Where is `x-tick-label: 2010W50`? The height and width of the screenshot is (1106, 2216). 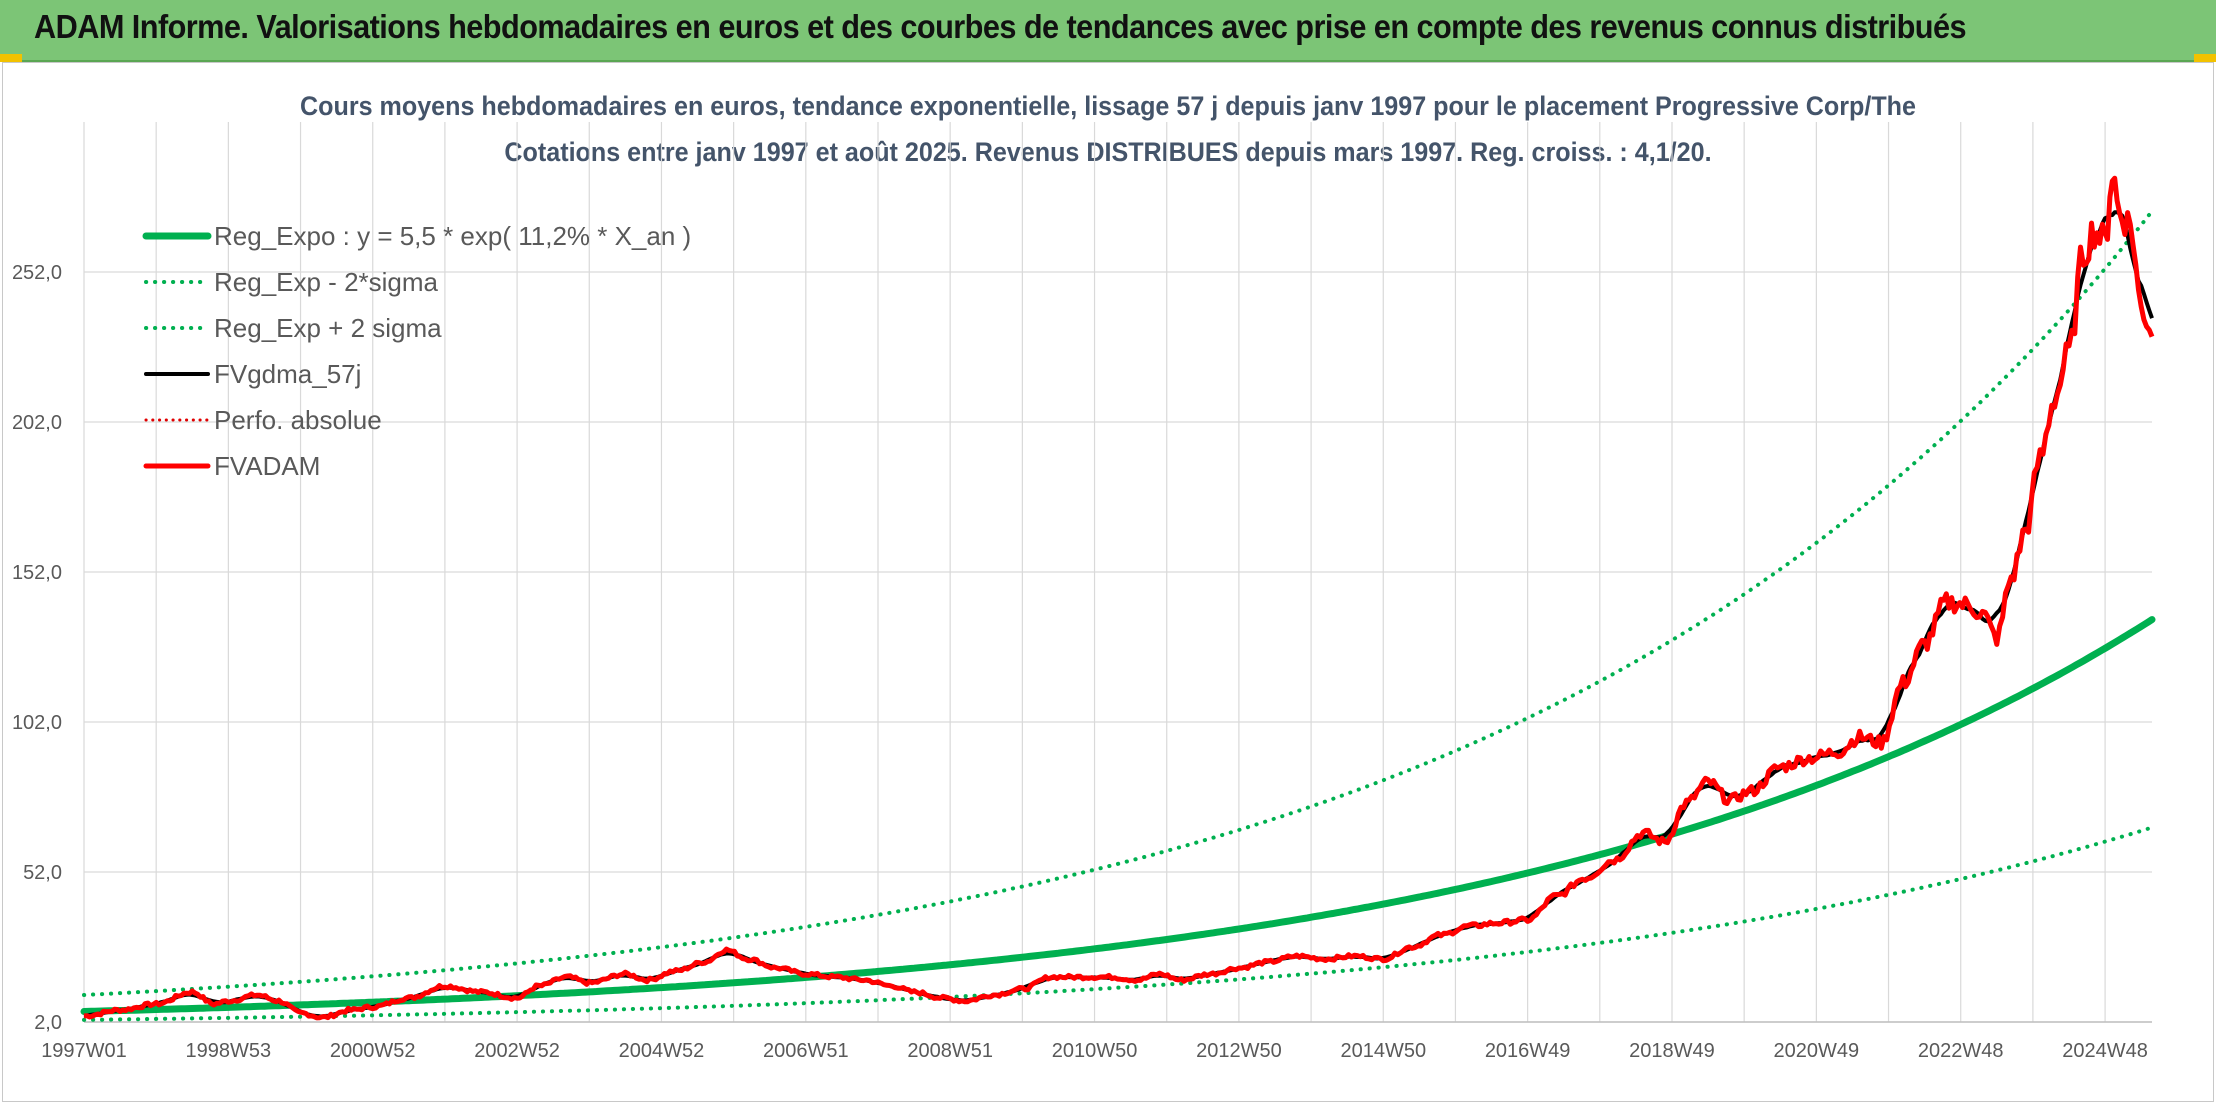 x-tick-label: 2010W50 is located at coordinates (1095, 1051).